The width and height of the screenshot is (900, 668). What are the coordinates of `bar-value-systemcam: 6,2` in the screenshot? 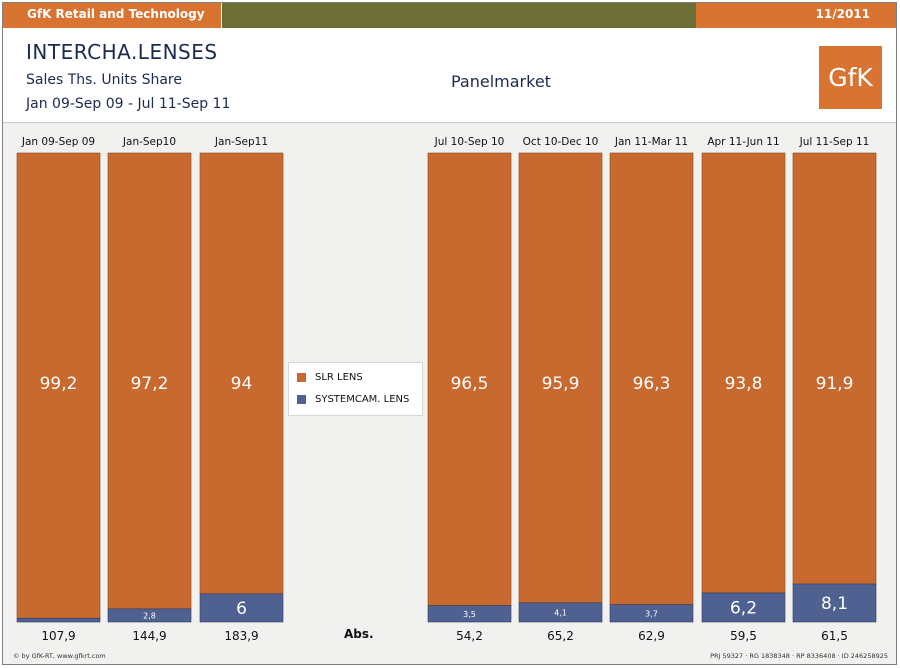 It's located at (743, 608).